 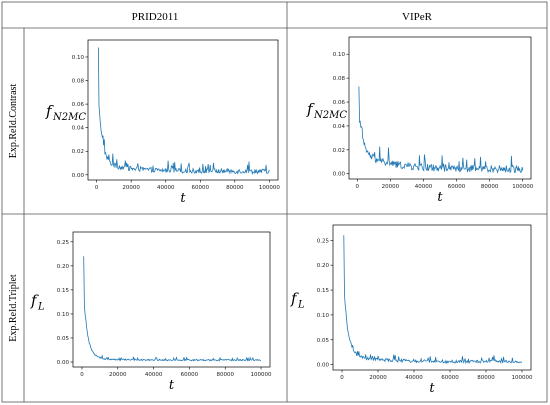 What do you see at coordinates (155, 17) in the screenshot?
I see `column-header-prid2011: PRID2011` at bounding box center [155, 17].